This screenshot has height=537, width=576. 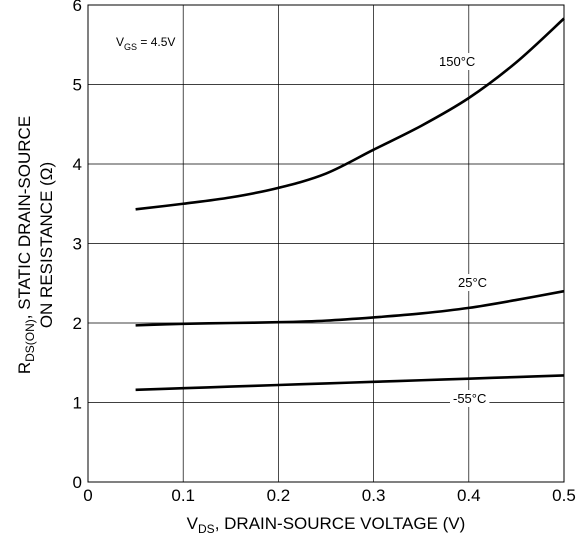 I want to click on y-tick-label: 2, so click(x=77, y=323).